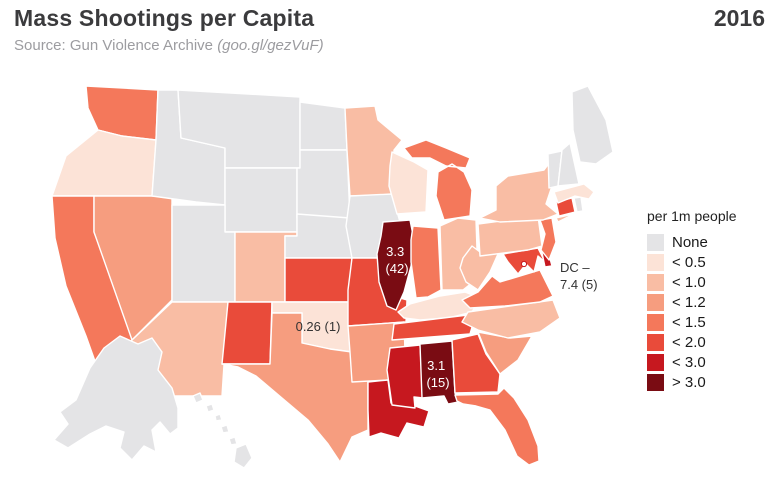  I want to click on page-year: 2016, so click(739, 18).